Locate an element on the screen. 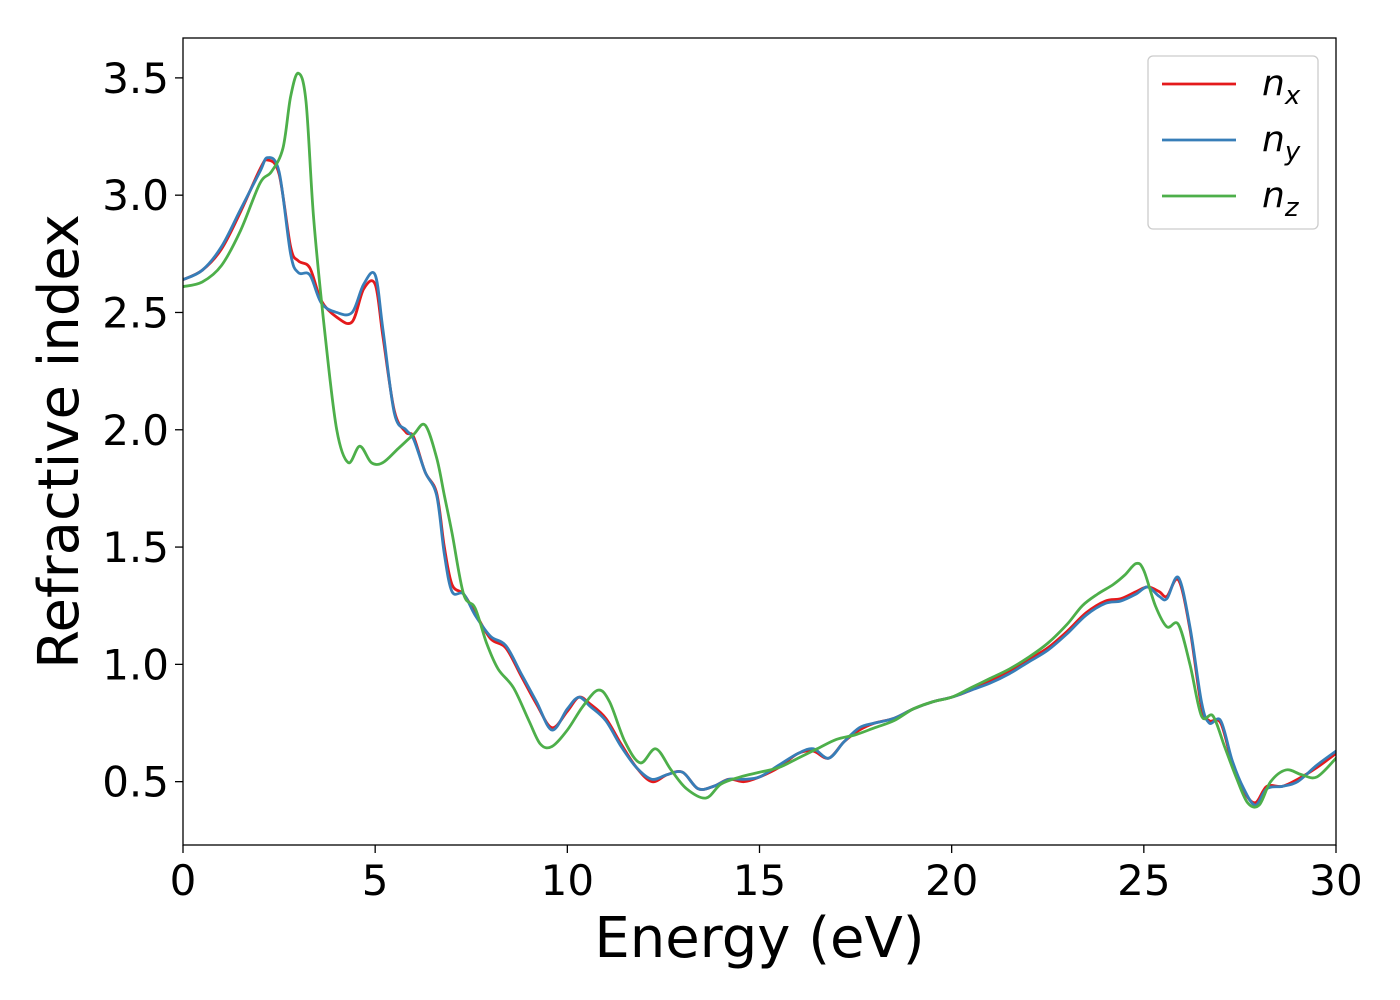  x-tick-label: 25 is located at coordinates (1143, 880).